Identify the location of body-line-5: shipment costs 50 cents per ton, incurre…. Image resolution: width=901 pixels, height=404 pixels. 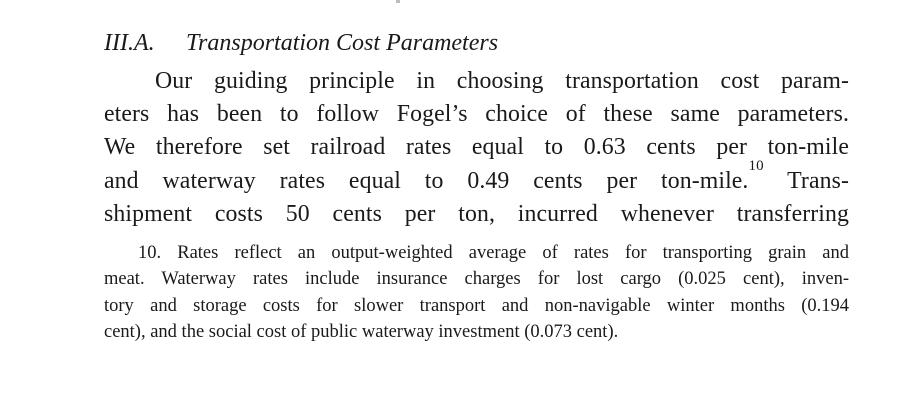
(476, 213).